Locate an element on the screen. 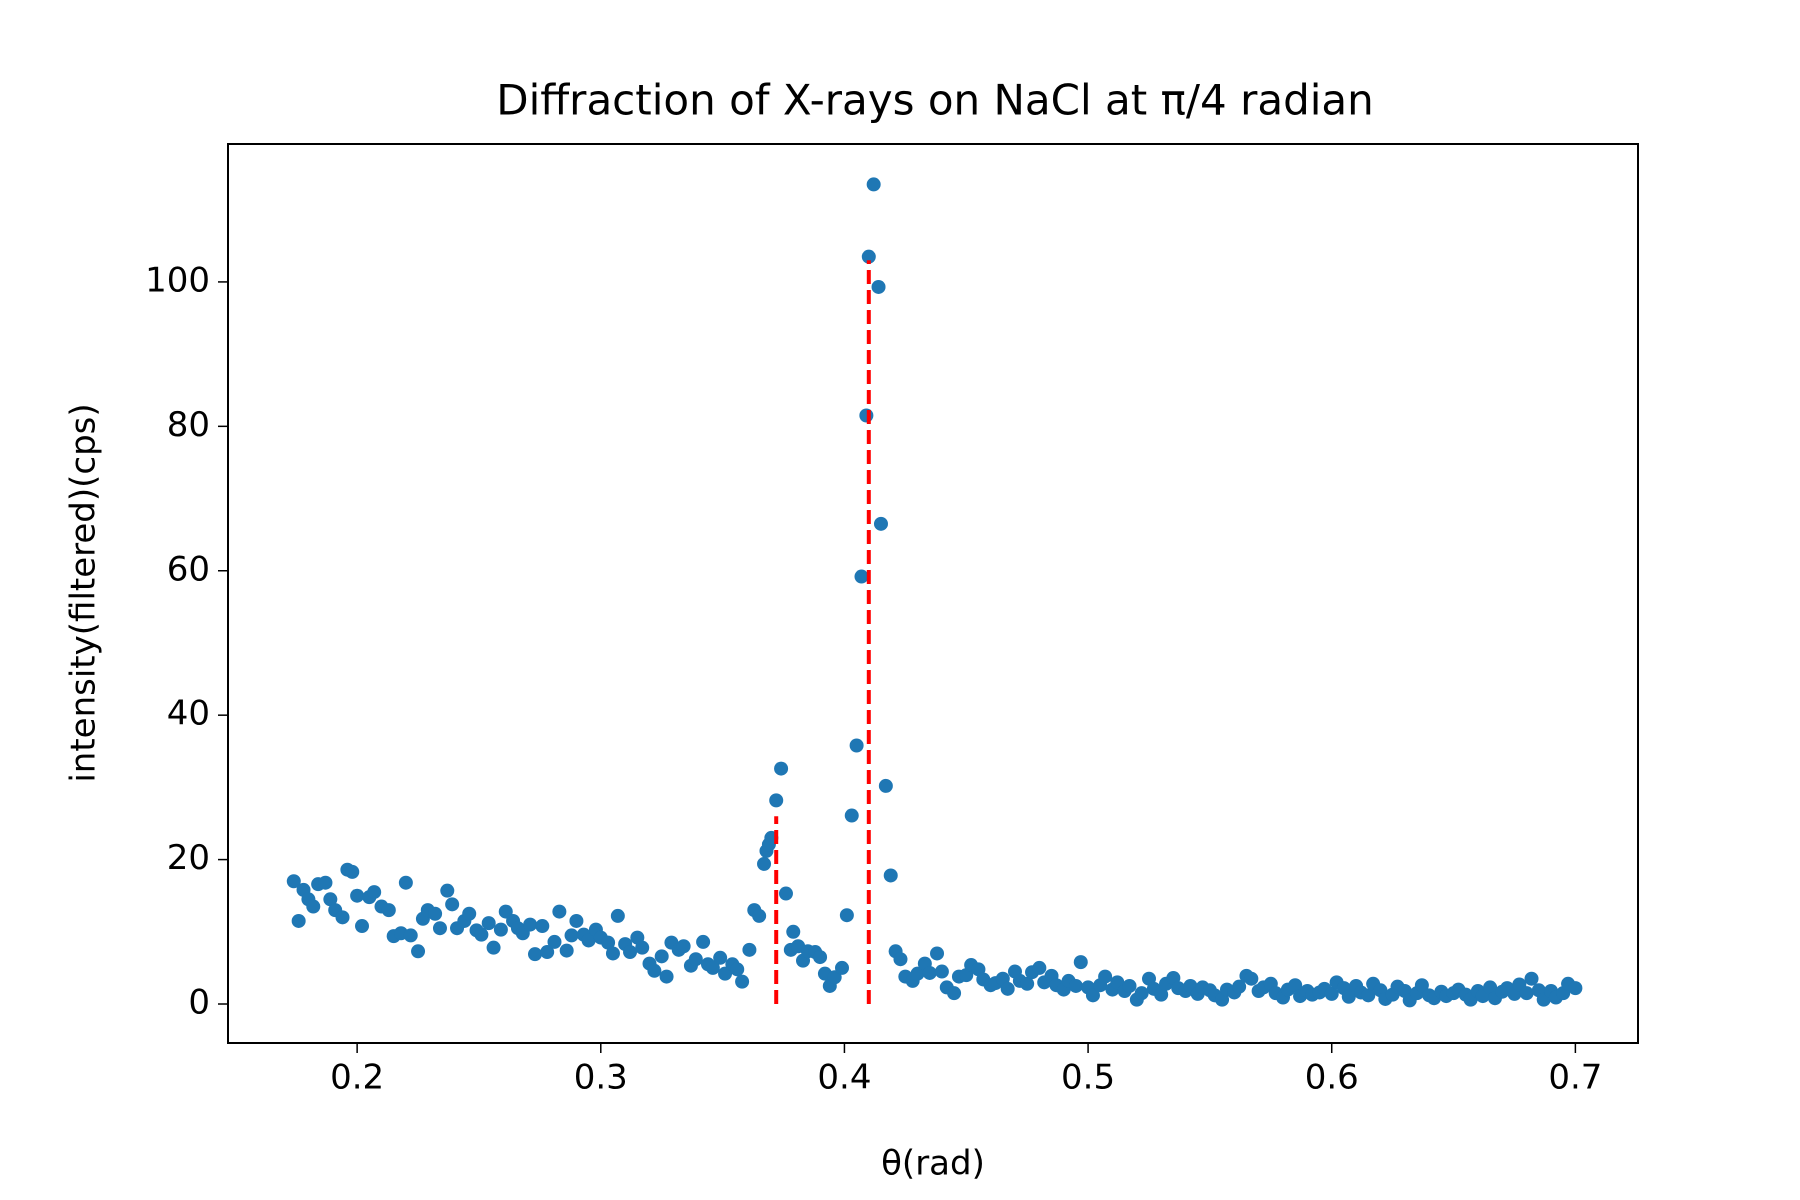 The width and height of the screenshot is (1800, 1200). y-tick-label: 0 is located at coordinates (199, 1003).